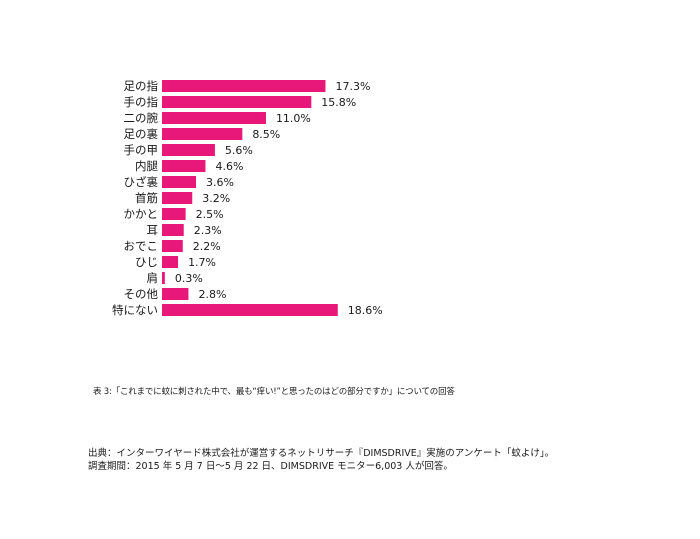 This screenshot has height=539, width=700. I want to click on category-label: おでこ, so click(141, 246).